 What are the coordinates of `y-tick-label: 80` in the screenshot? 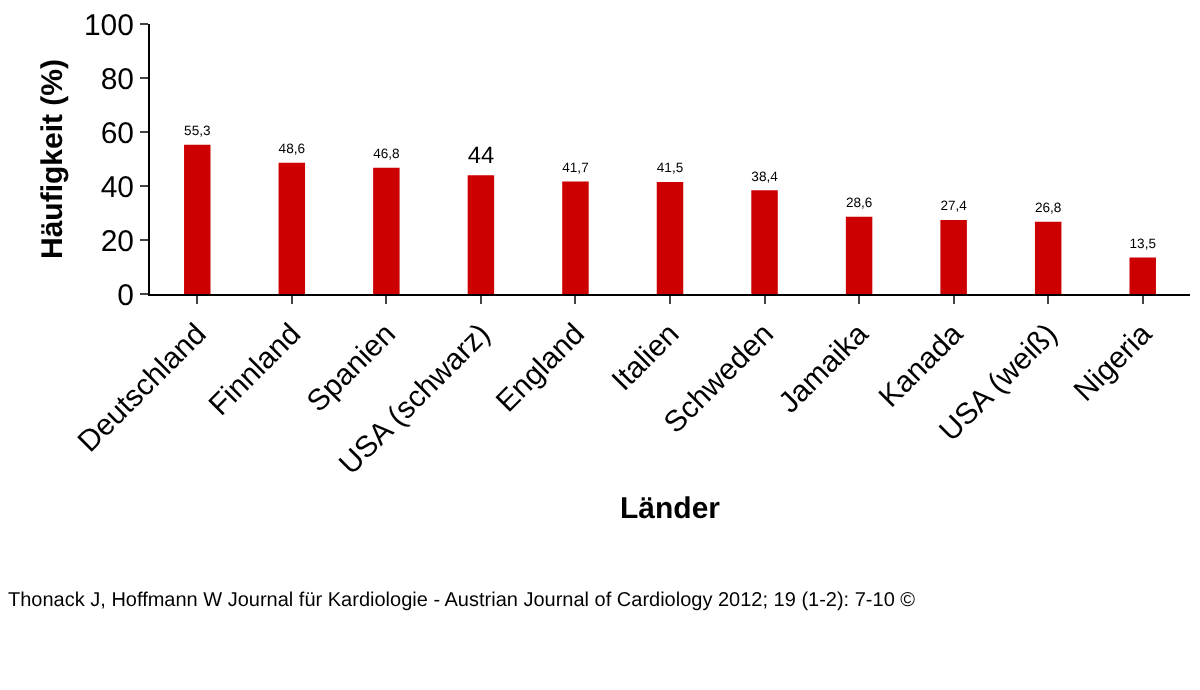 It's located at (117, 79).